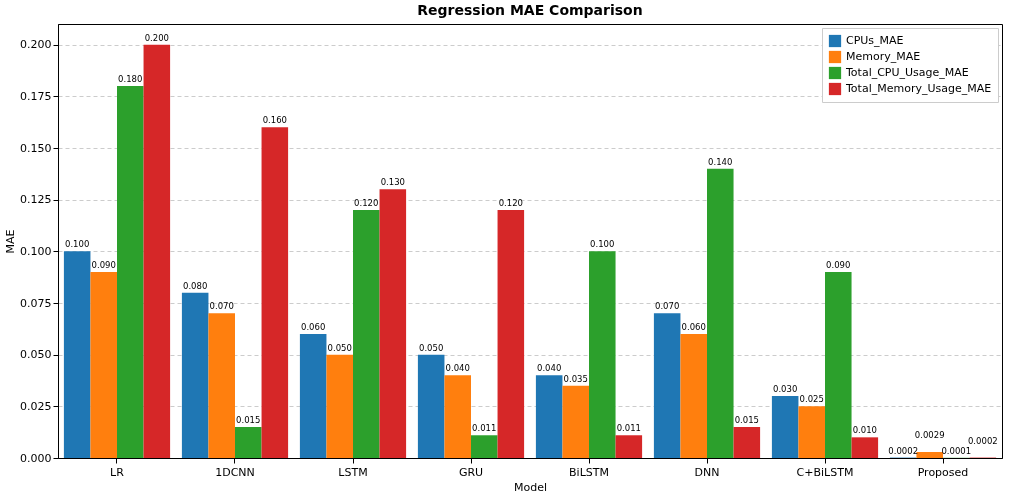  What do you see at coordinates (943, 472) in the screenshot?
I see `x-tick-label: Proposed` at bounding box center [943, 472].